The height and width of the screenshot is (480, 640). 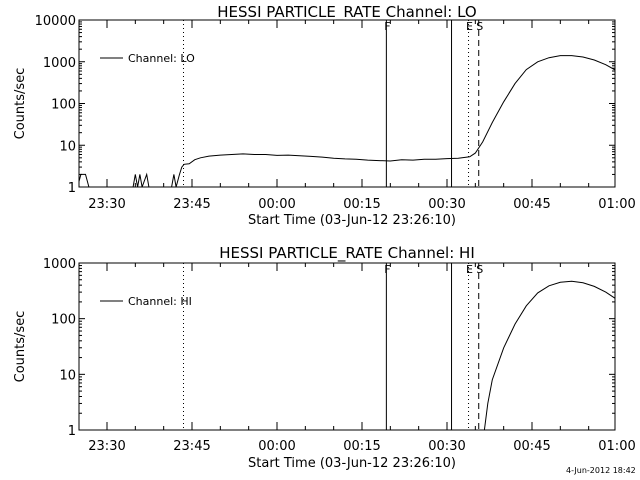 What do you see at coordinates (352, 220) in the screenshot?
I see `chart-1-x-axis-label: Start Time (03-Jun-12 23:26:10)` at bounding box center [352, 220].